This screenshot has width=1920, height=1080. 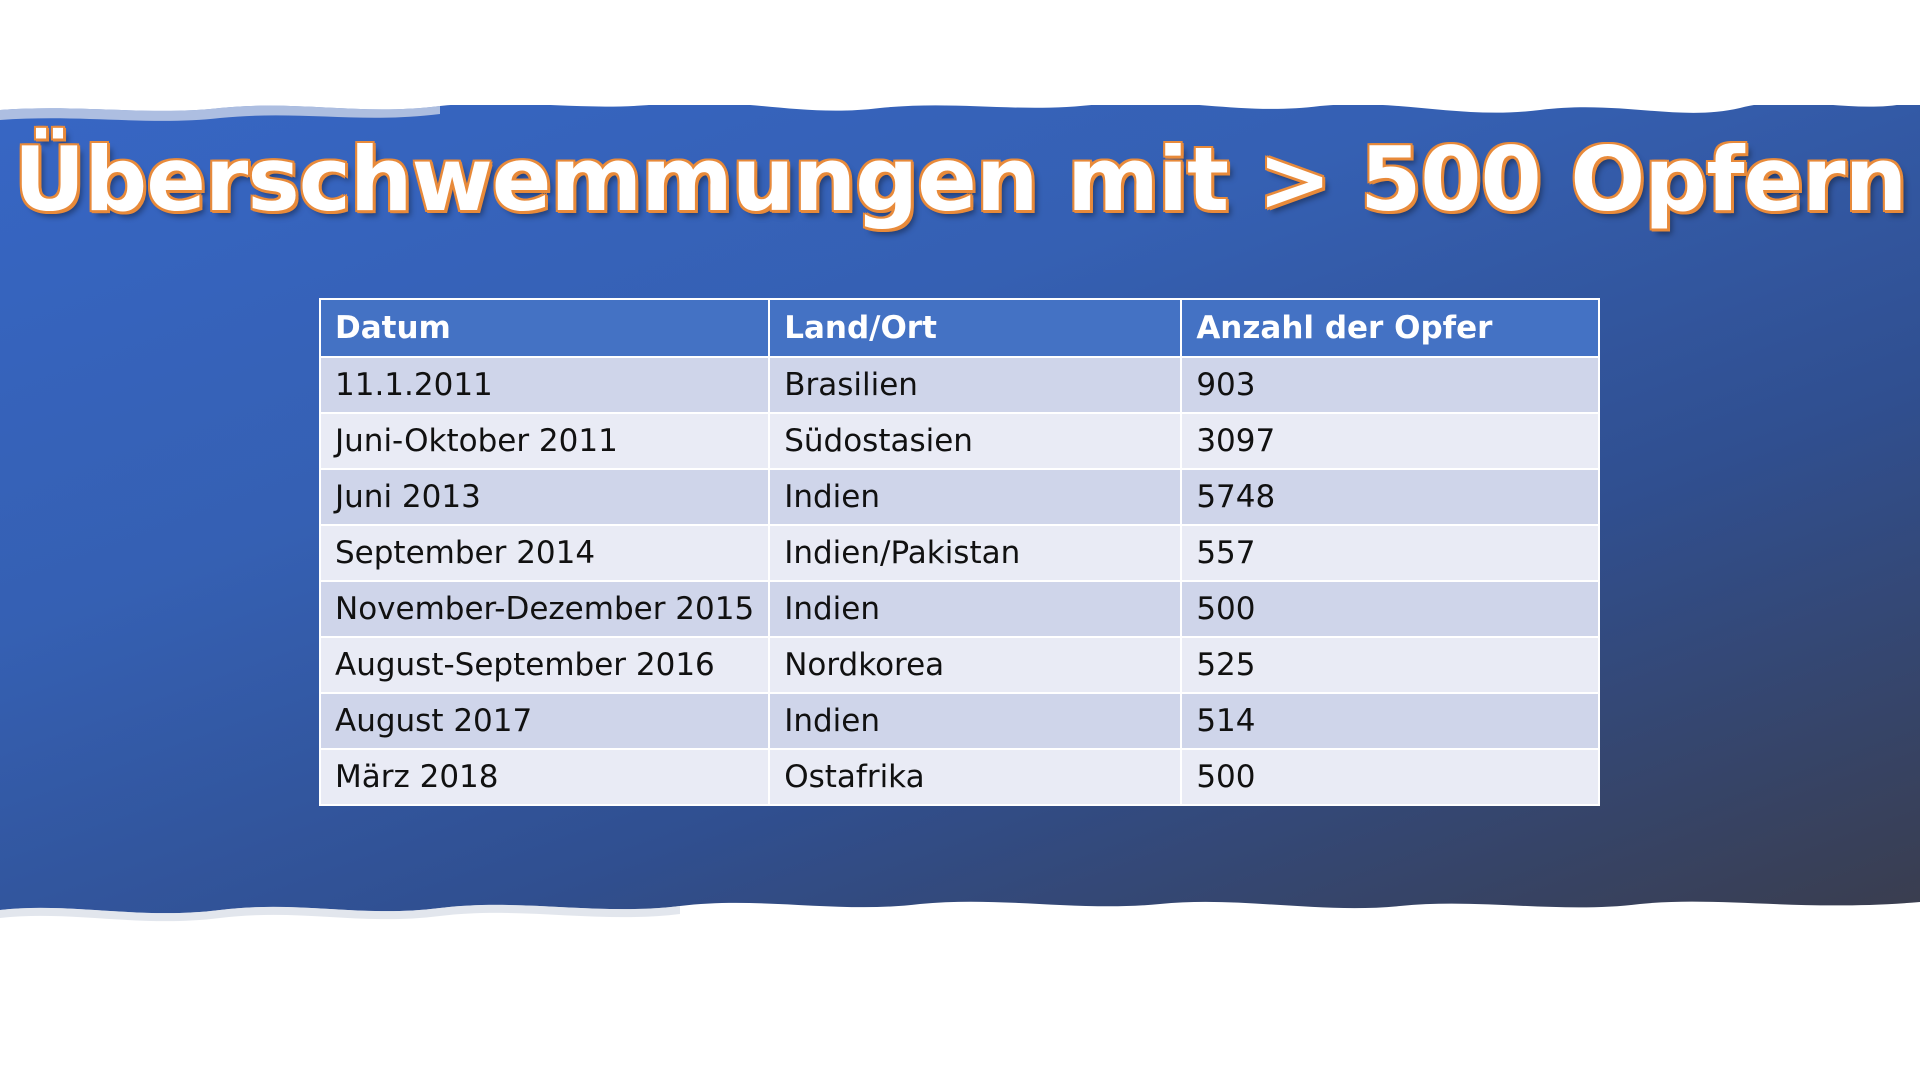 I want to click on table-row: September 2014 Indien/Pakistan 557, so click(x=959, y=553).